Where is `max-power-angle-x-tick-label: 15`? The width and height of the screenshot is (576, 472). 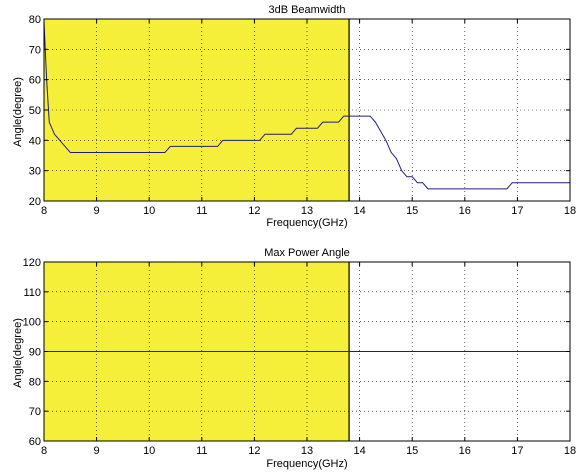 max-power-angle-x-tick-label: 15 is located at coordinates (412, 451).